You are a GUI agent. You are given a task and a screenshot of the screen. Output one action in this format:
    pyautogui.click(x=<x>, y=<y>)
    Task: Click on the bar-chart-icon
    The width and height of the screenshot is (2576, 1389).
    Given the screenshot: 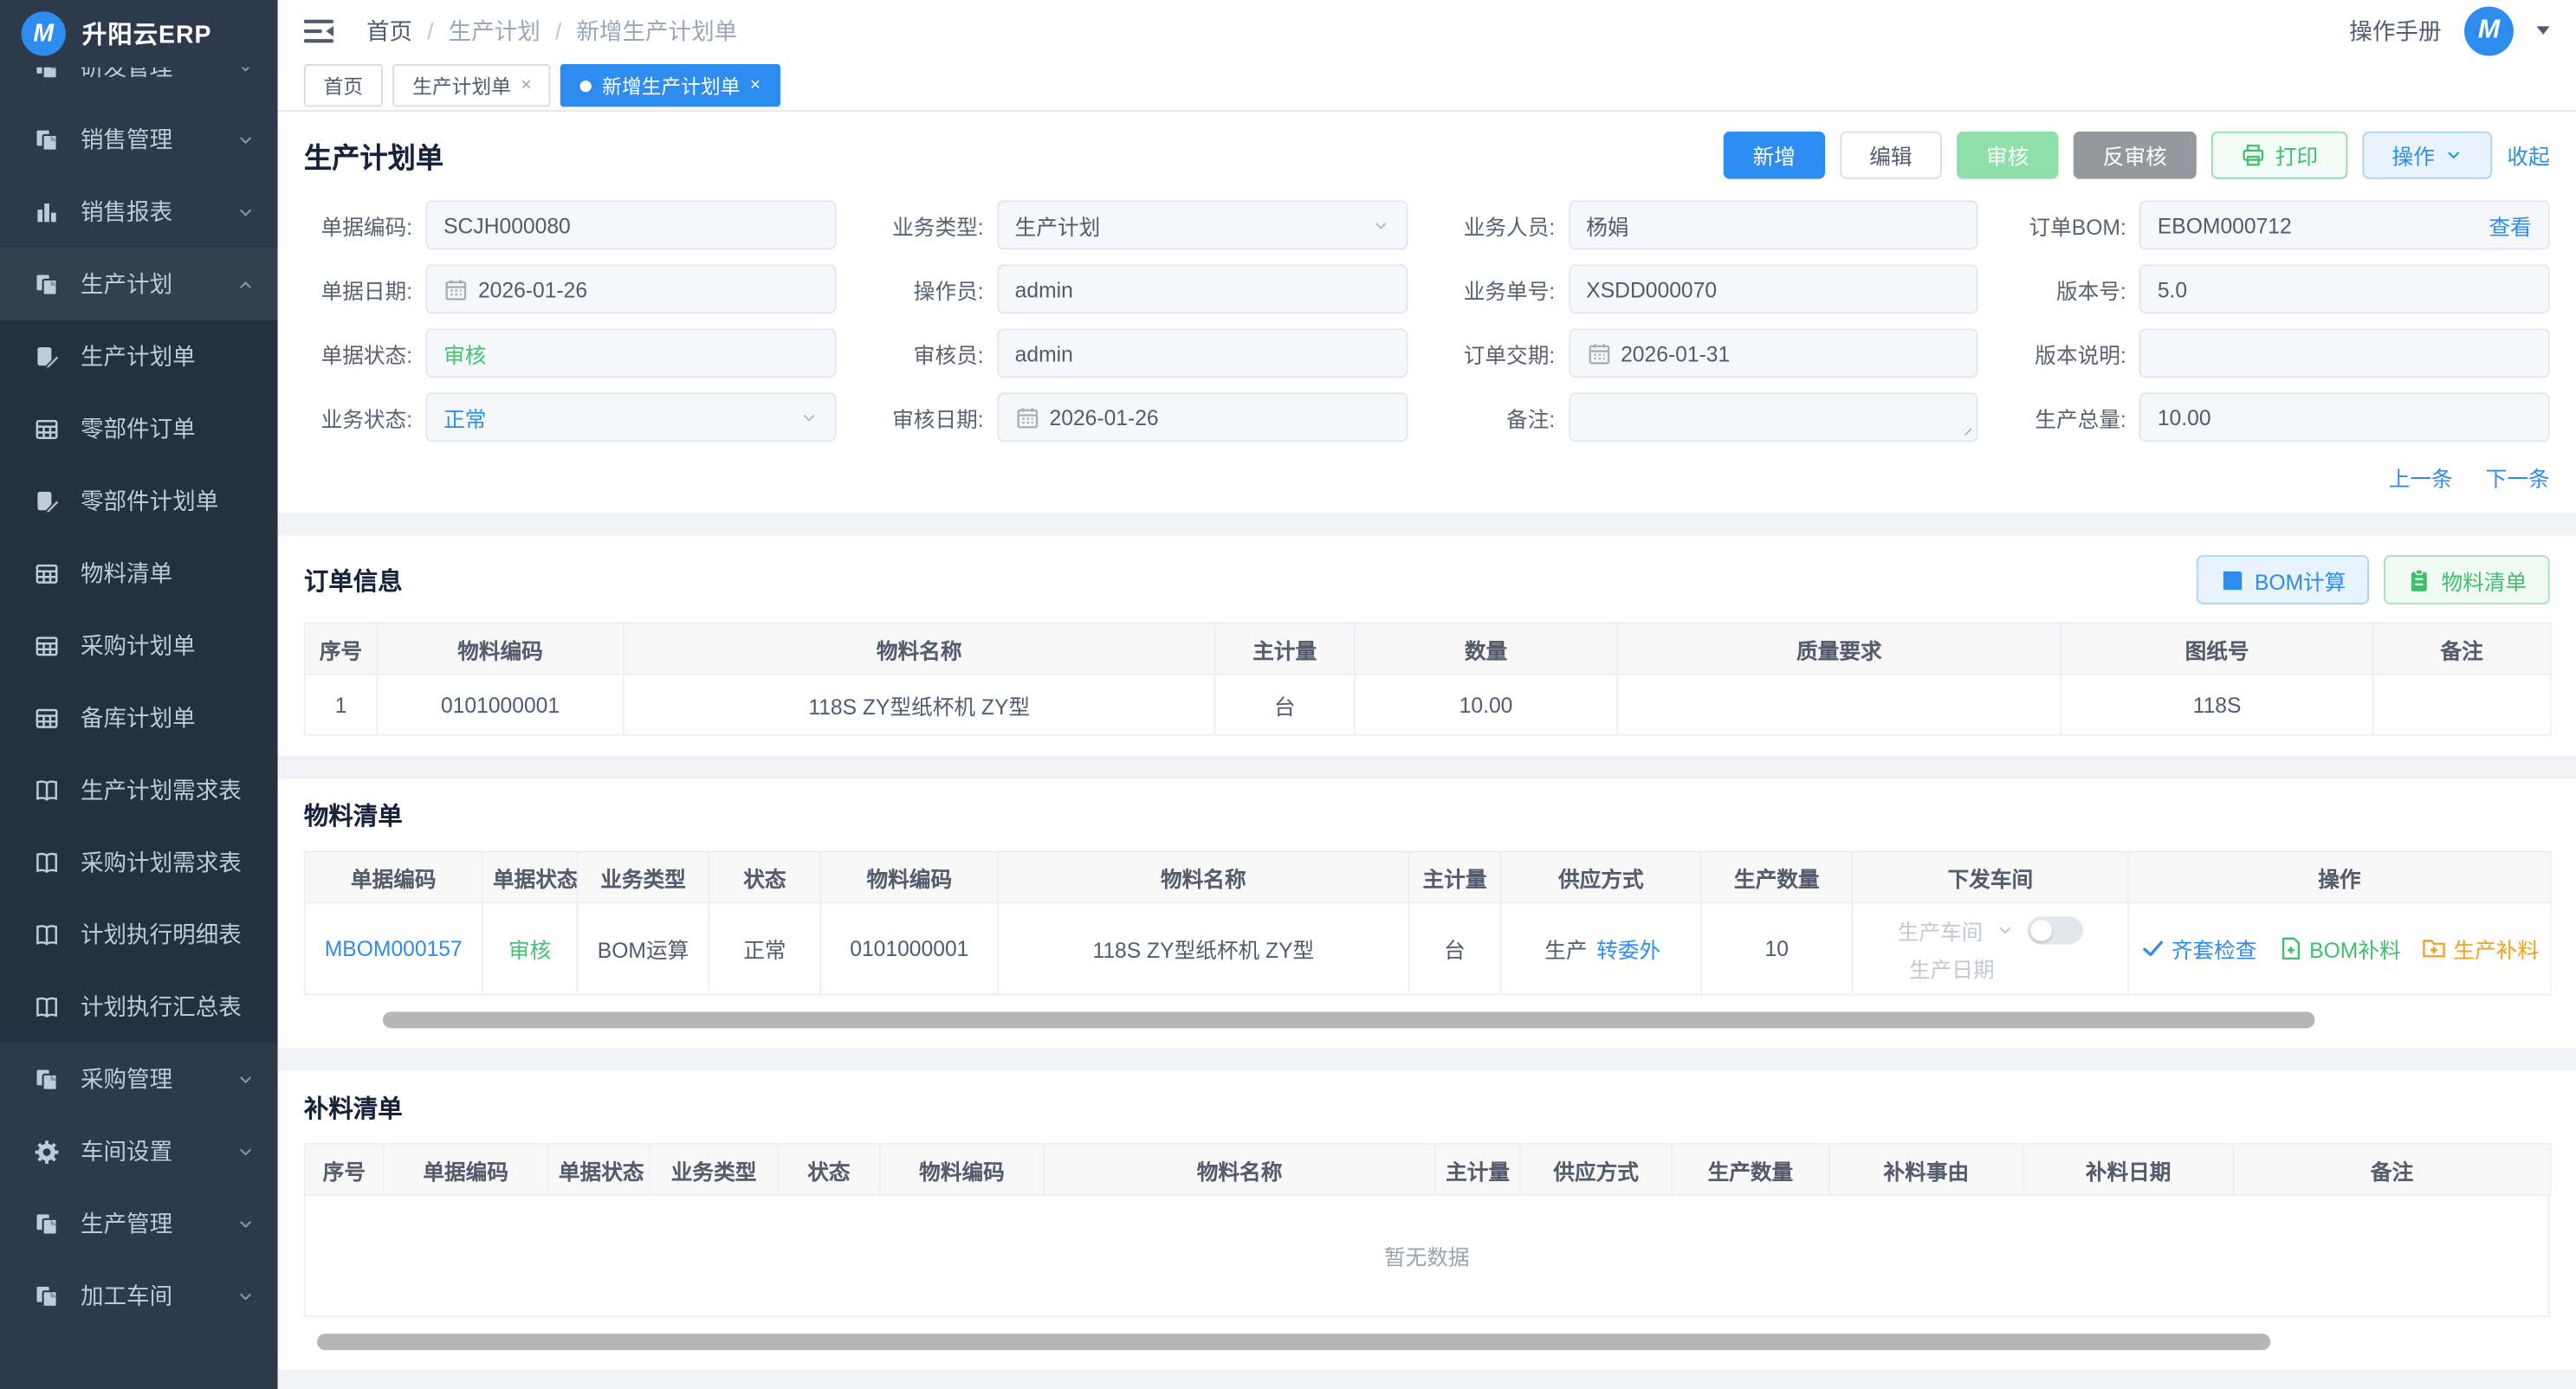 What is the action you would take?
    pyautogui.click(x=47, y=211)
    